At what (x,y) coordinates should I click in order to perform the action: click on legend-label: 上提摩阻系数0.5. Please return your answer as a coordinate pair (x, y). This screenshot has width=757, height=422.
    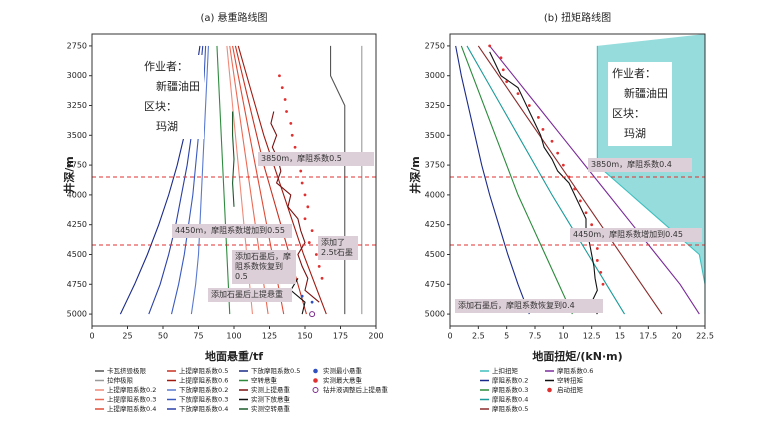
    Looking at the image, I should click on (203, 370).